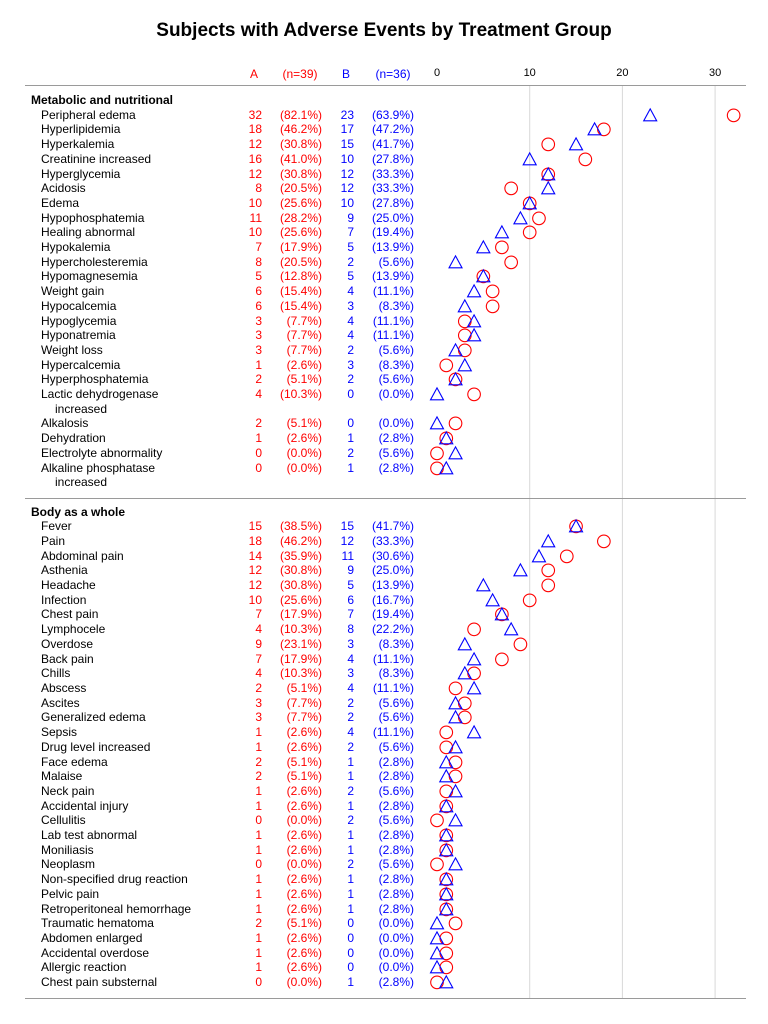 Image resolution: width=768 pixels, height=1024 pixels. I want to click on count-a: 15, so click(255, 526).